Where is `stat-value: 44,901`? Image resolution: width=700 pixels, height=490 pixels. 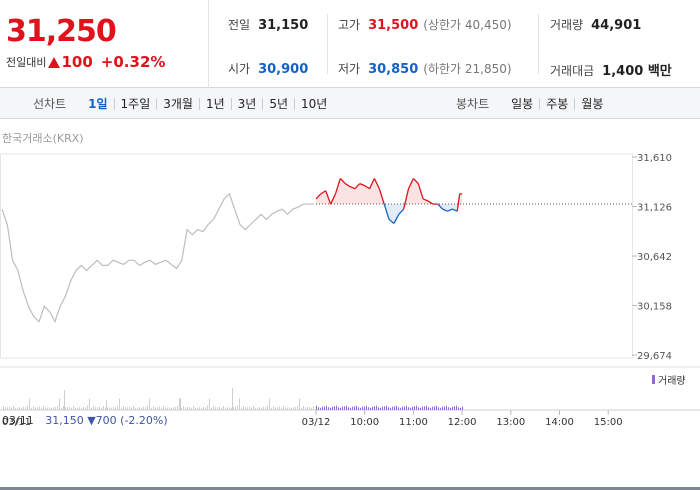 stat-value: 44,901 is located at coordinates (616, 25).